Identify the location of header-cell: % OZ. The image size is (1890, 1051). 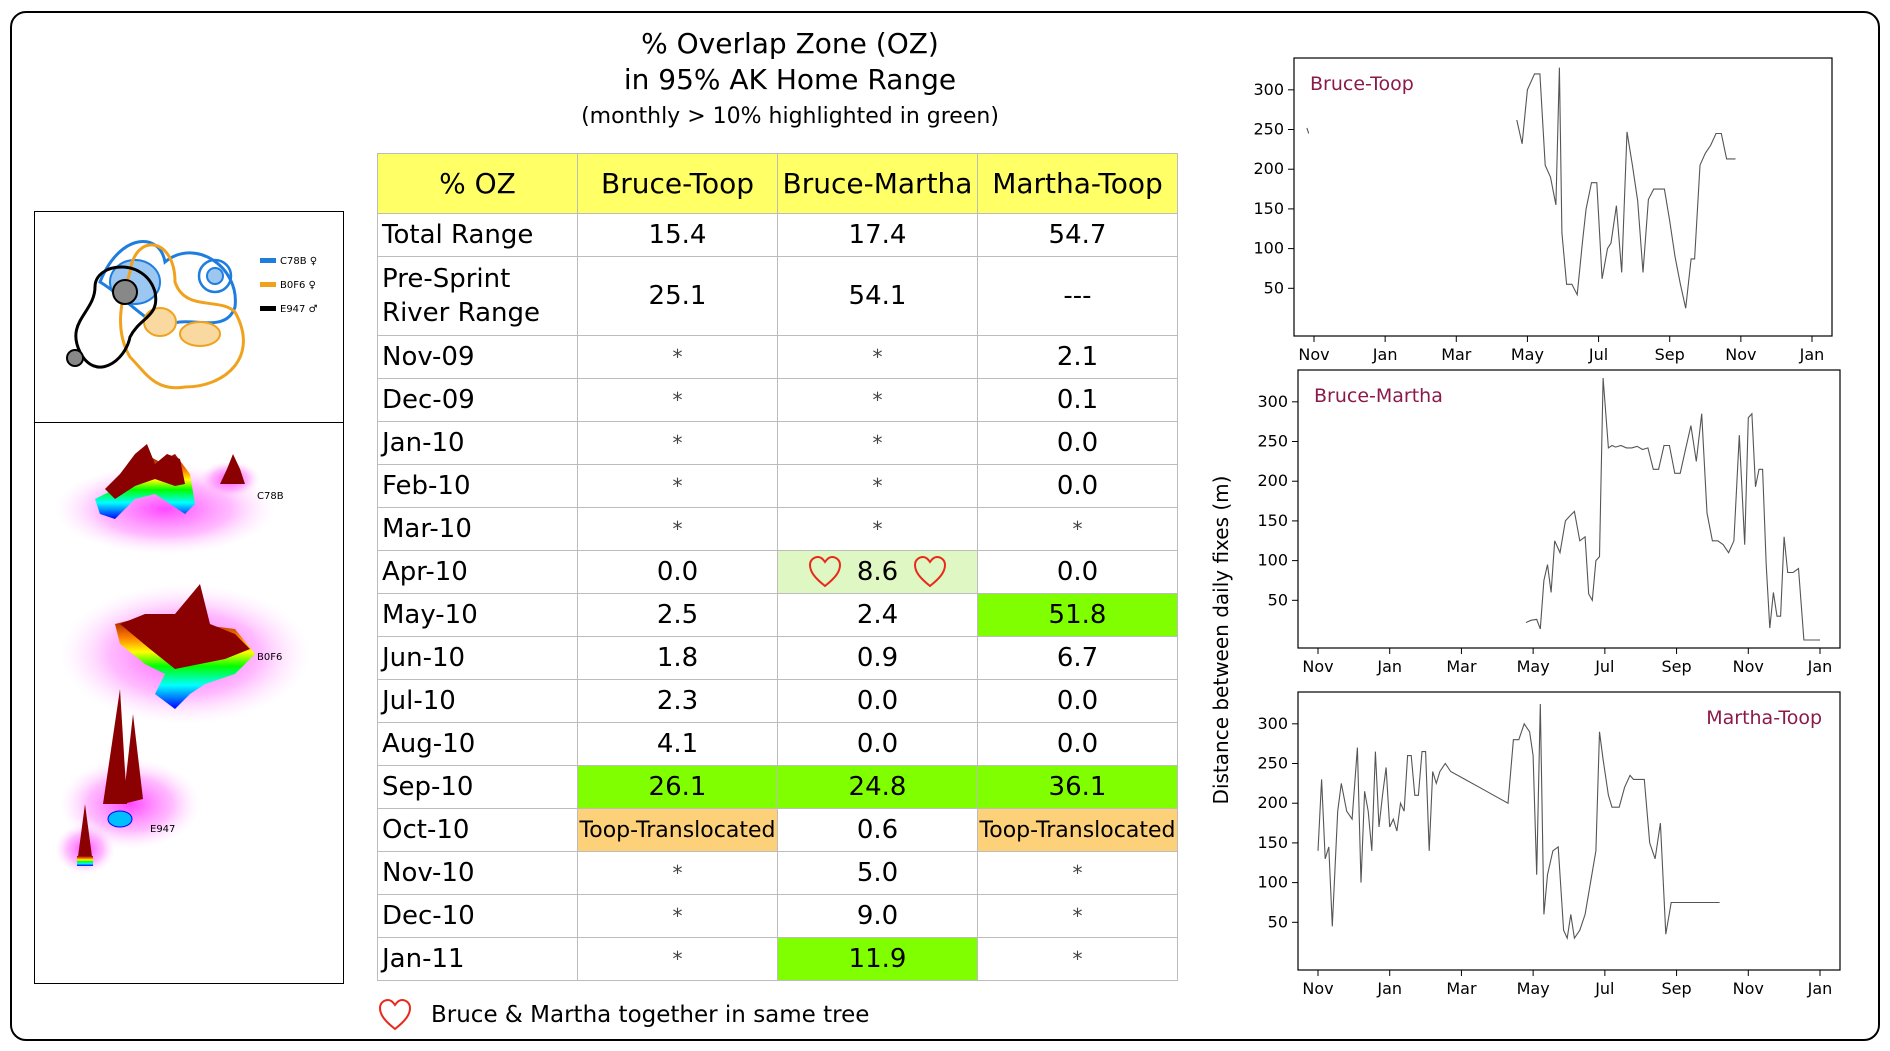
(477, 183).